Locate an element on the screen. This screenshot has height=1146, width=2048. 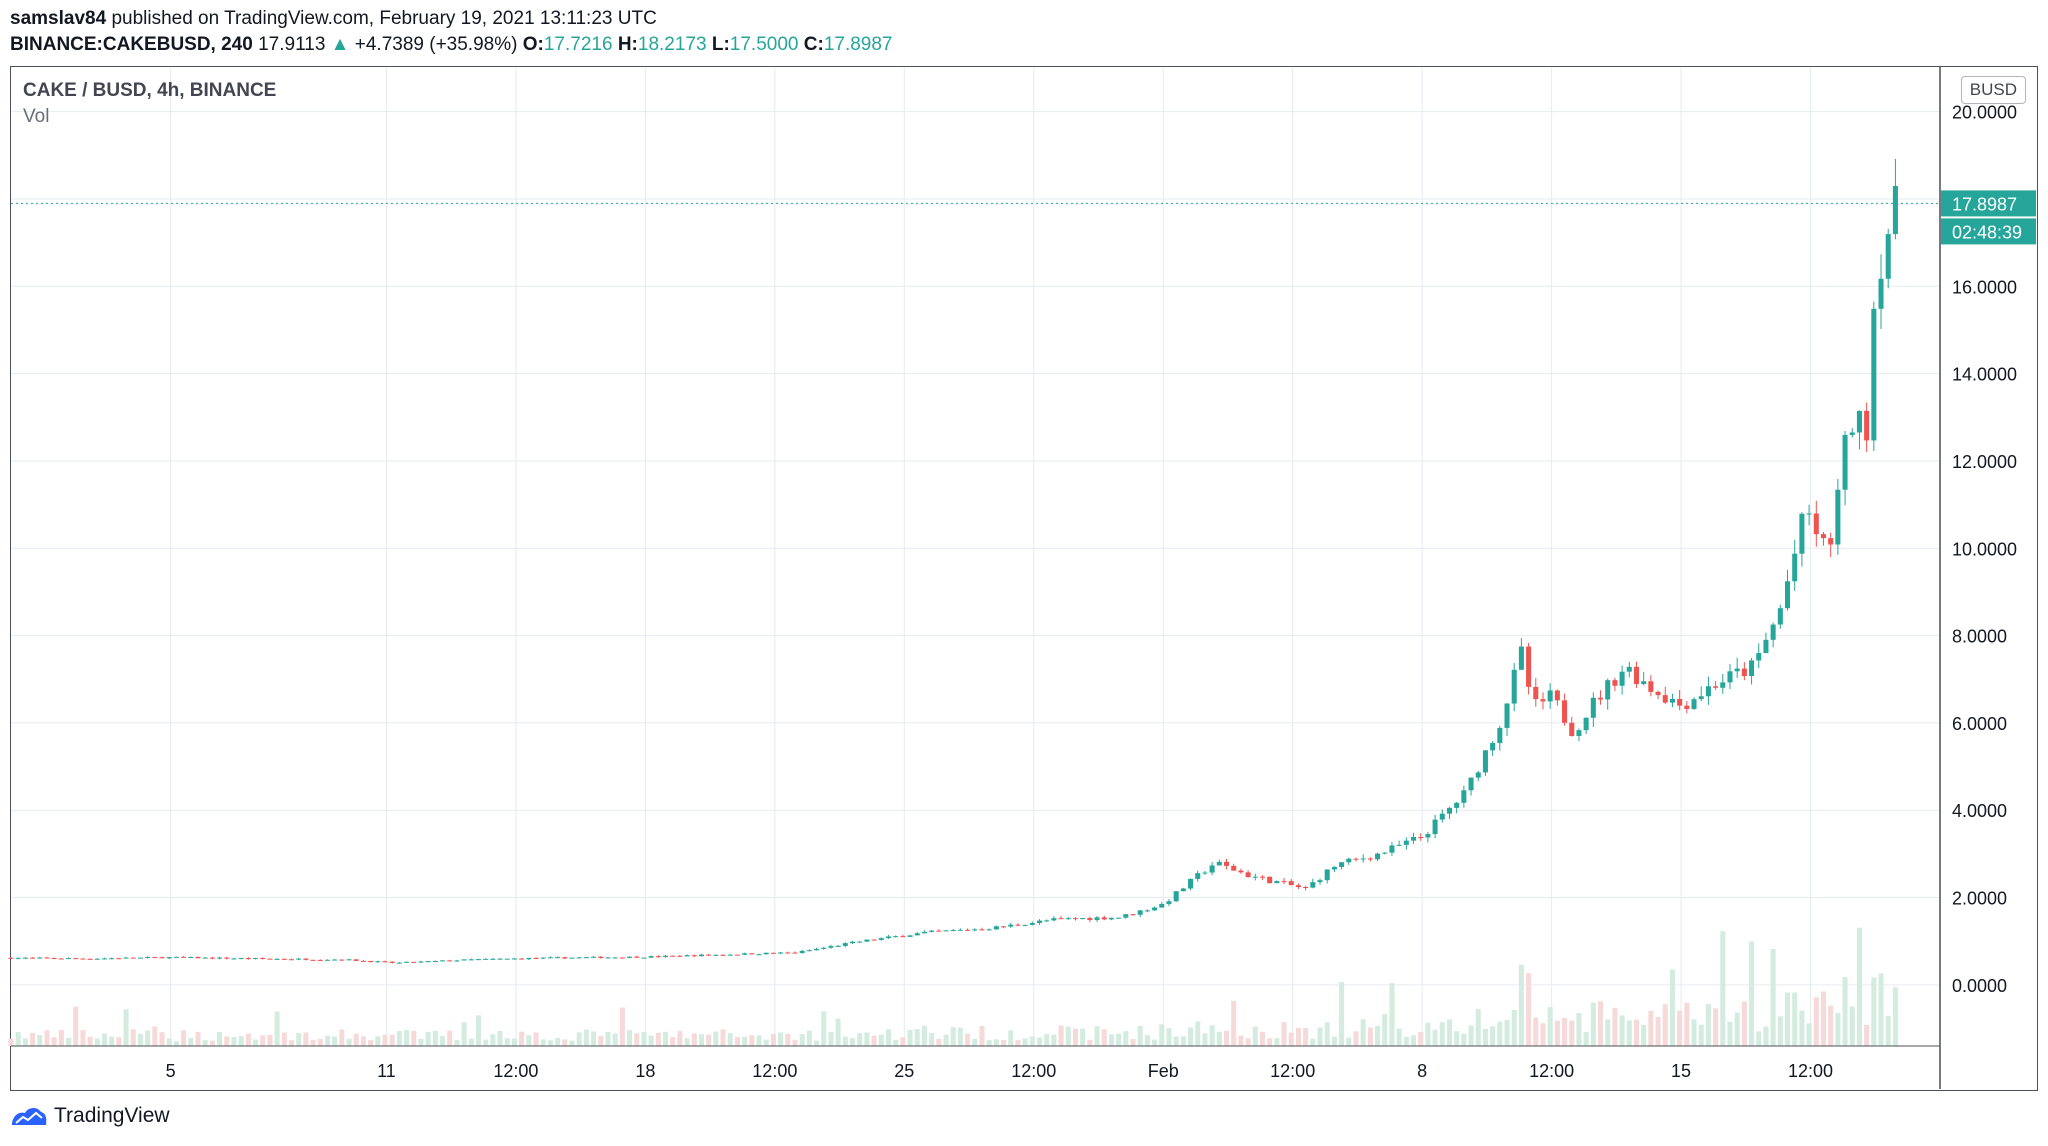
low-value: 17.5000 is located at coordinates (764, 44).